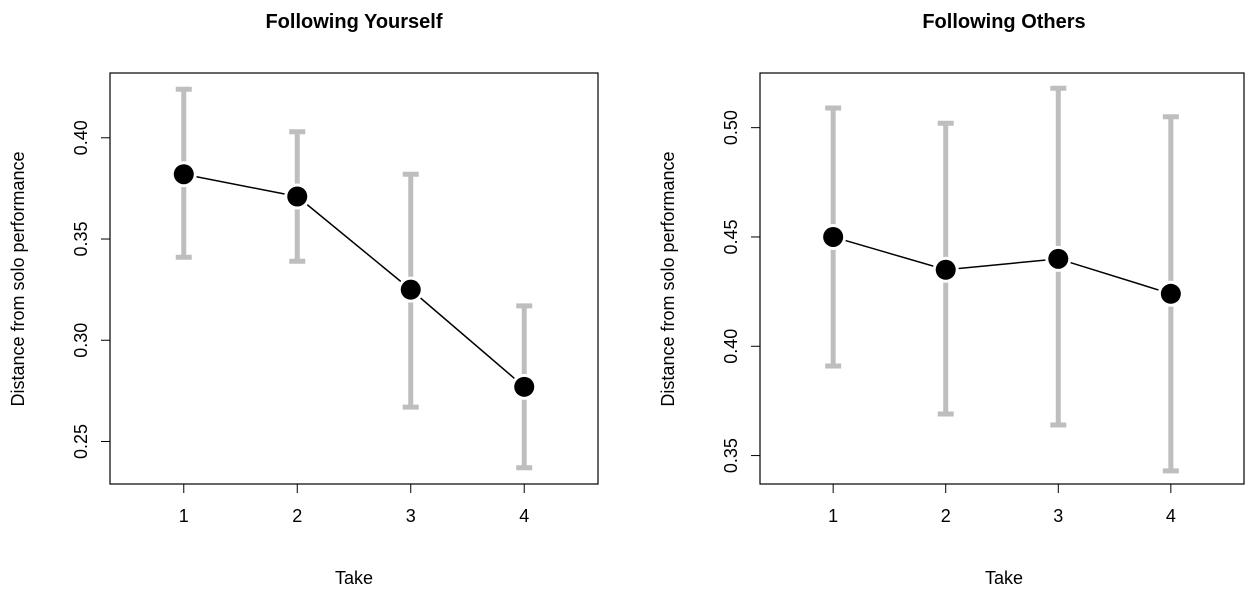 The width and height of the screenshot is (1246, 590). Describe the element at coordinates (731, 127) in the screenshot. I see `y-tick-label: 0.50` at that location.